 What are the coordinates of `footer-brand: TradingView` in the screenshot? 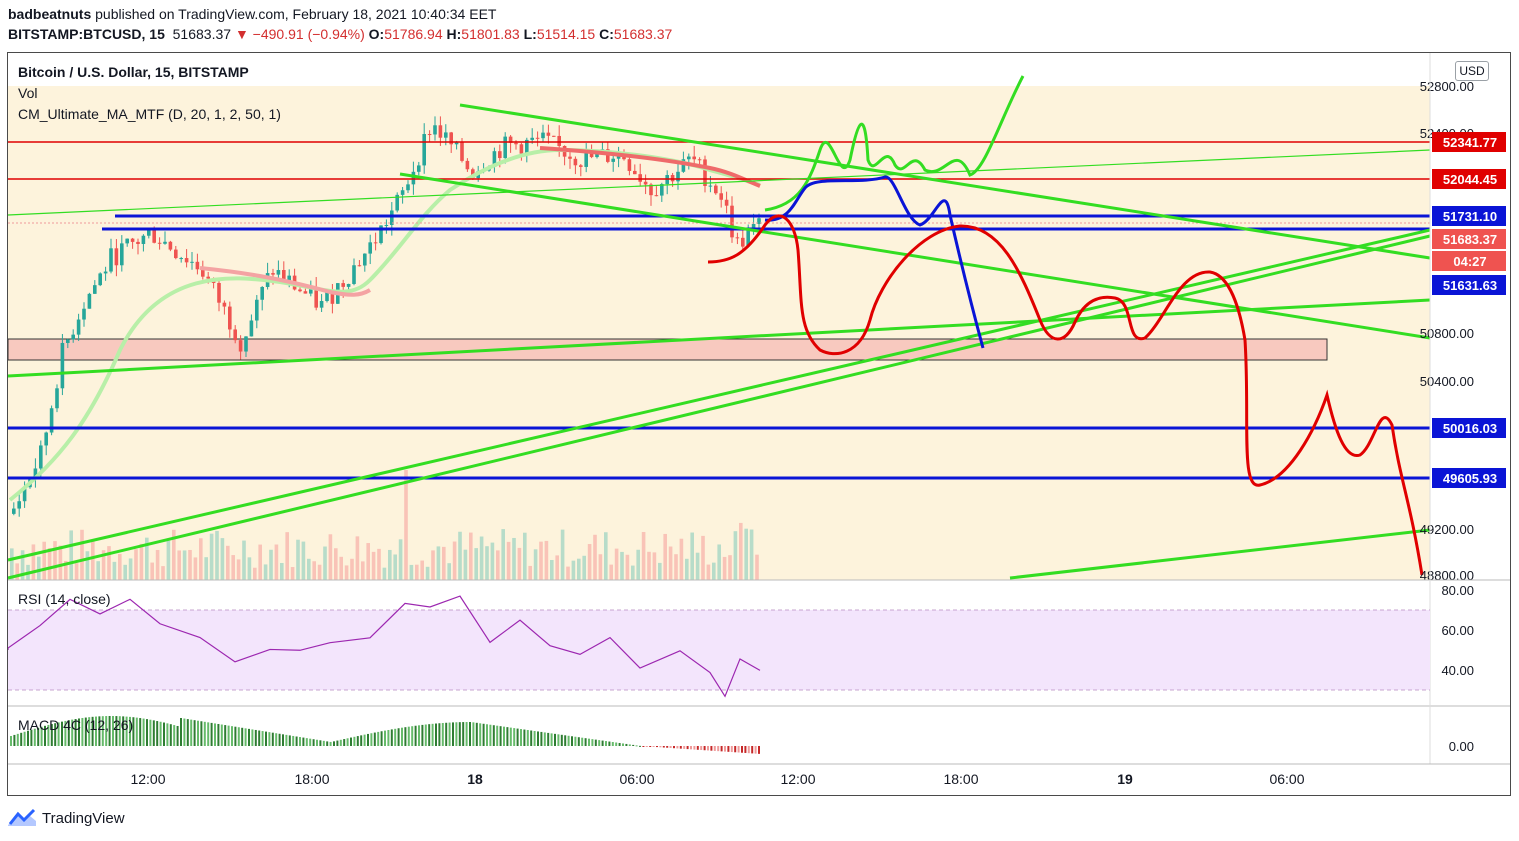 It's located at (83, 818).